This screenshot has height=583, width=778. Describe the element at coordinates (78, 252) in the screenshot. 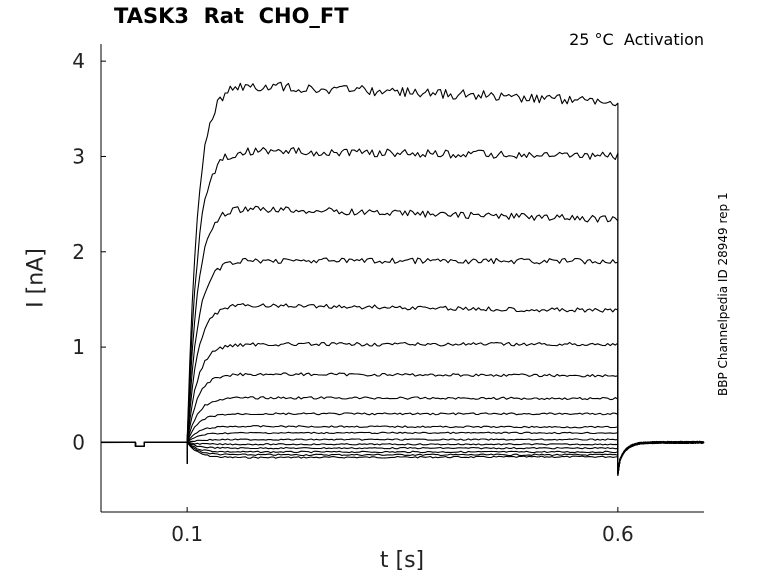

I see `y-tick-label: 2` at that location.